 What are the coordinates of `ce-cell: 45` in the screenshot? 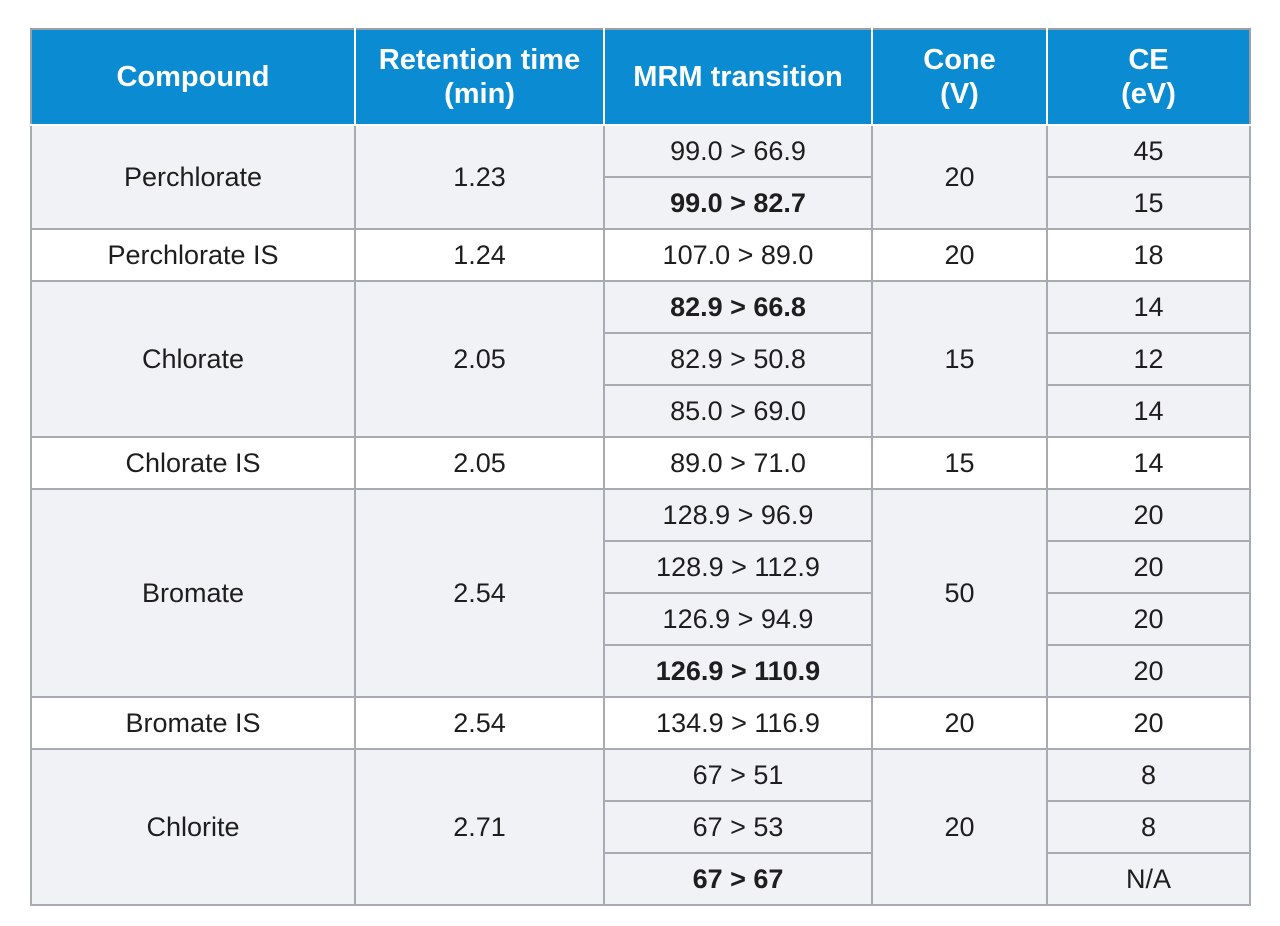 It's located at (1148, 151).